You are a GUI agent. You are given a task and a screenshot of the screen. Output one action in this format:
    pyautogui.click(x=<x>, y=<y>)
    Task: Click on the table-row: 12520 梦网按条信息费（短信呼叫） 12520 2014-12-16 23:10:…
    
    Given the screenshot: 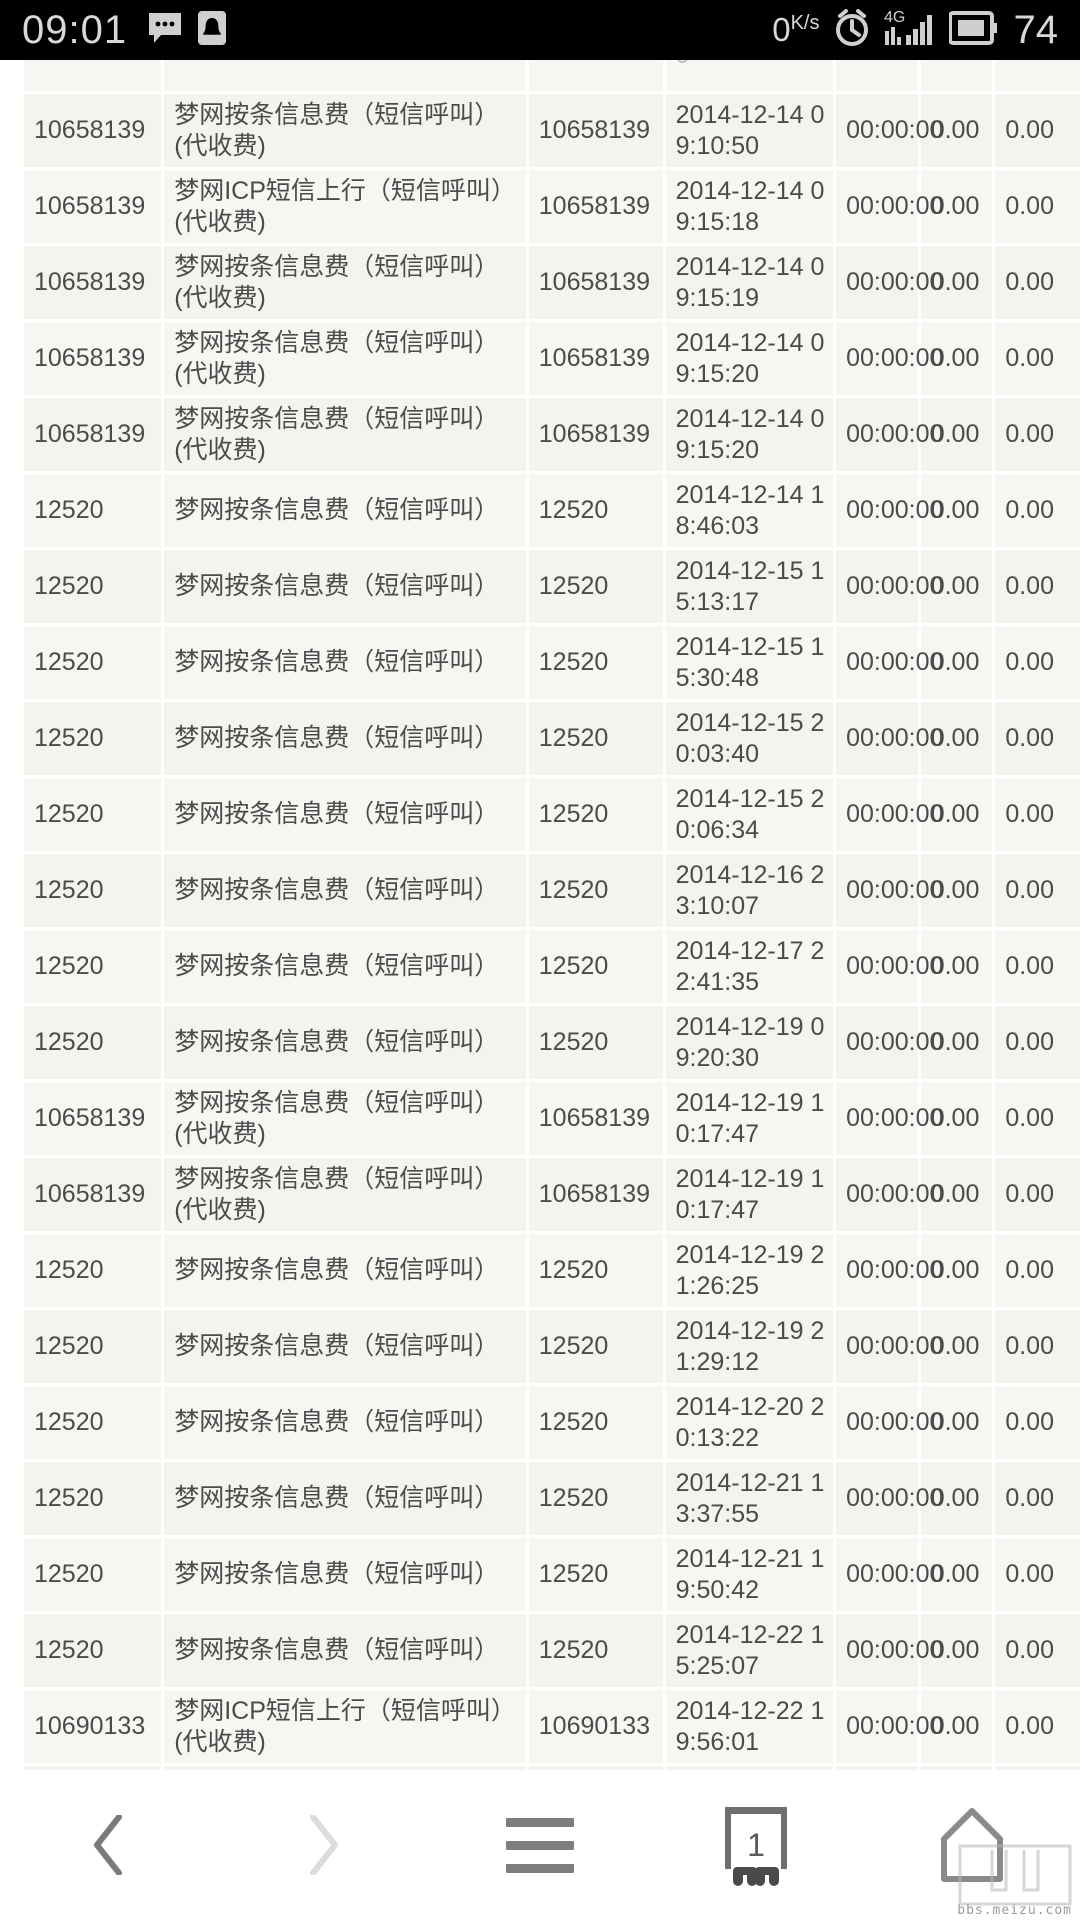 What is the action you would take?
    pyautogui.click(x=540, y=892)
    